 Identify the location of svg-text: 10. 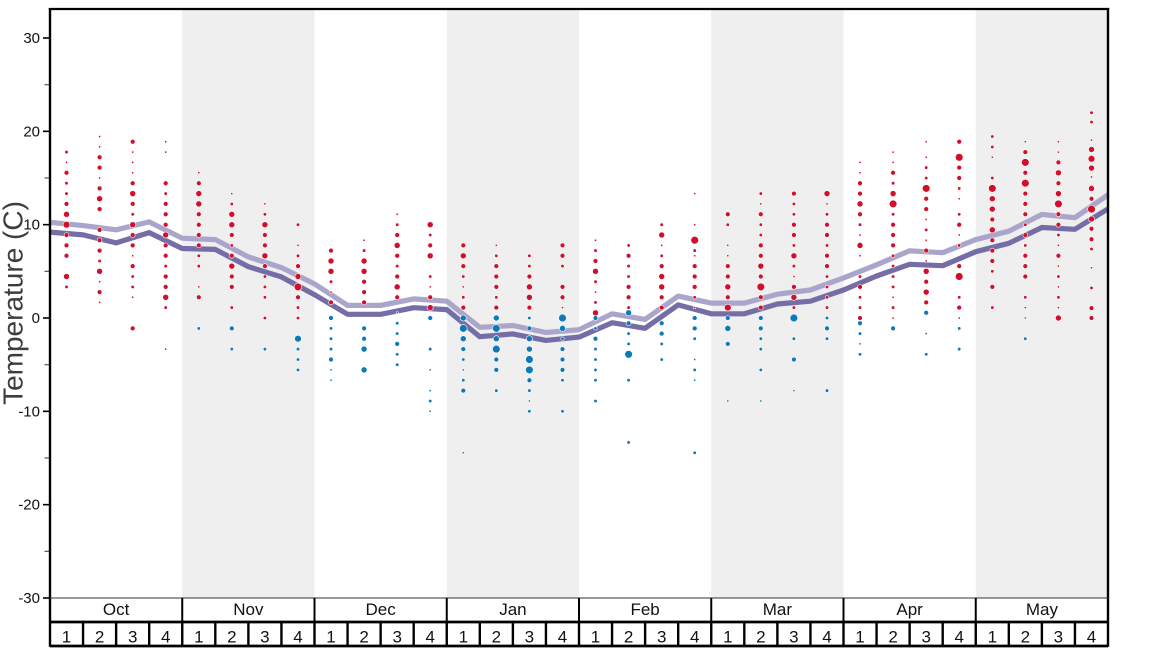
(31, 225).